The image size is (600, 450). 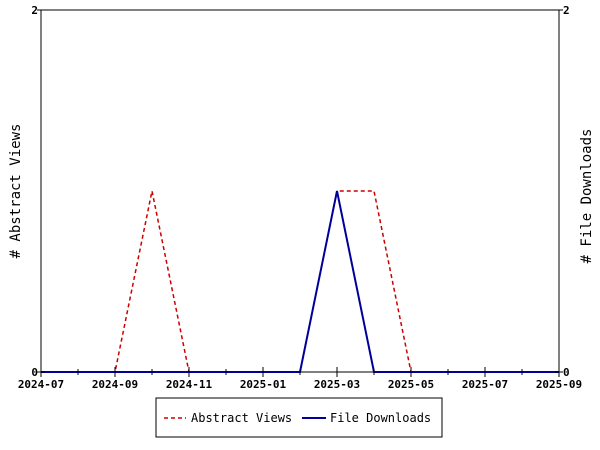 What do you see at coordinates (566, 372) in the screenshot?
I see `y-right-tick-label: 0` at bounding box center [566, 372].